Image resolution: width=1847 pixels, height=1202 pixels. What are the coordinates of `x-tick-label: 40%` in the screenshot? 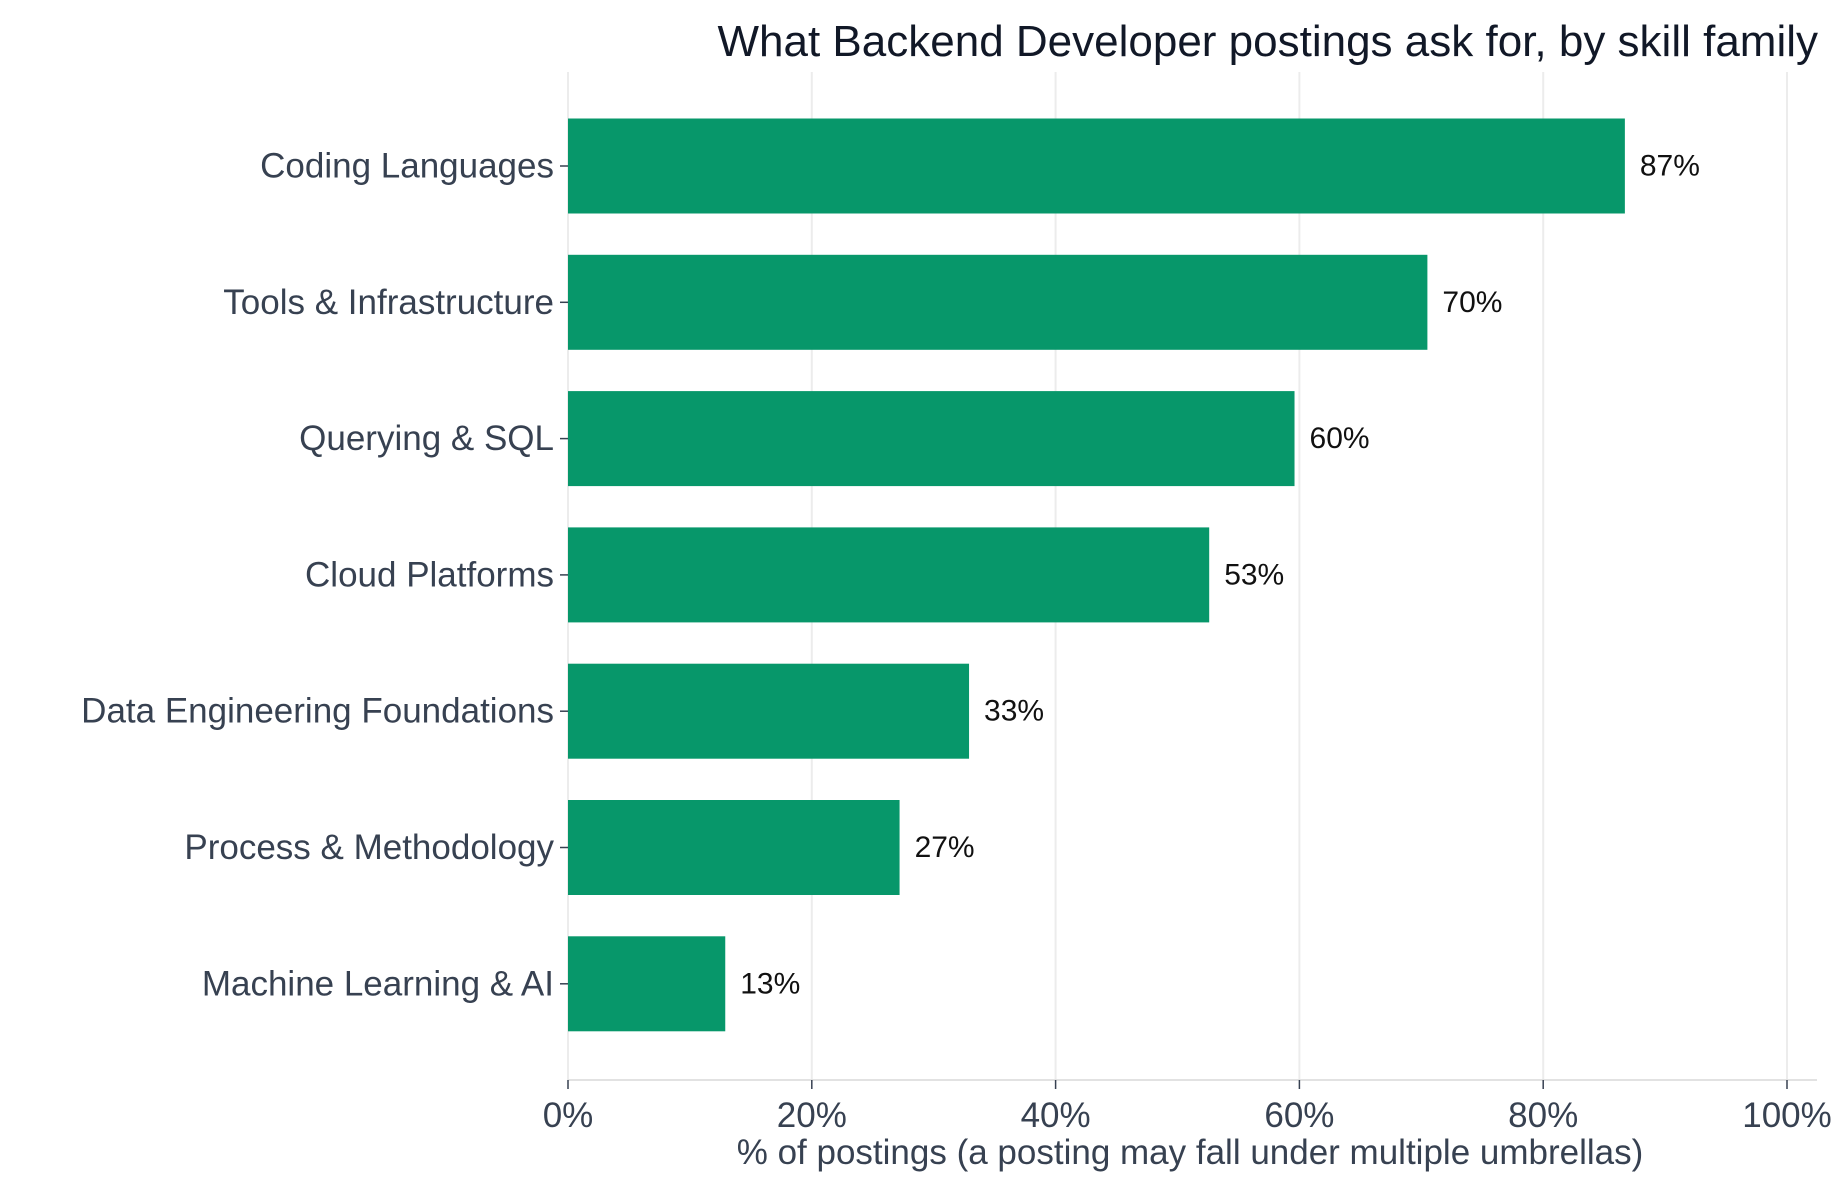 It's located at (1056, 1115).